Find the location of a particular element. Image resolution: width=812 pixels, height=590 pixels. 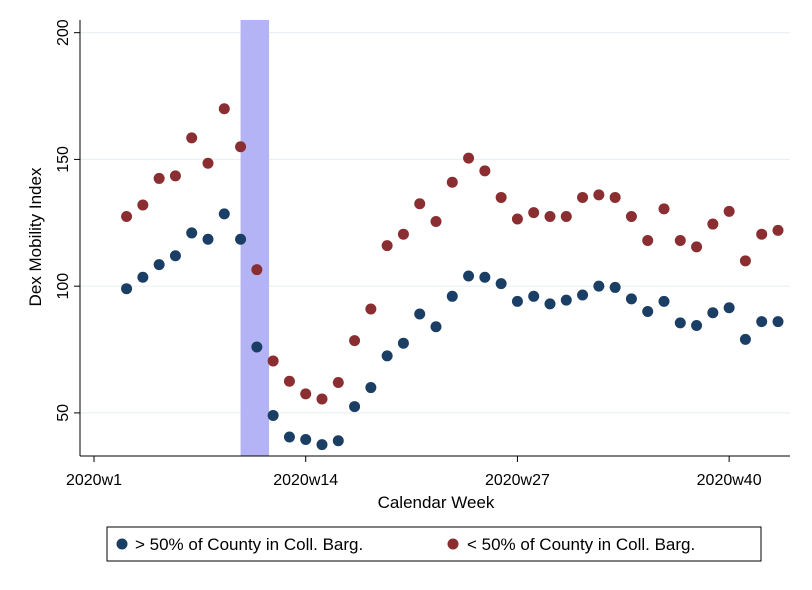

x-tick-label-2020w27: 2020w27 is located at coordinates (517, 480).